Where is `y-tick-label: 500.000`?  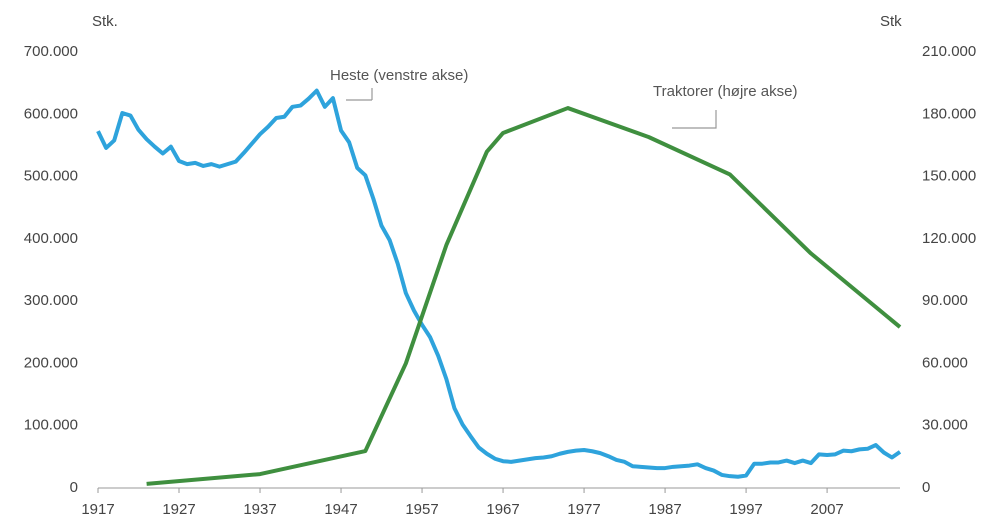 y-tick-label: 500.000 is located at coordinates (51, 176).